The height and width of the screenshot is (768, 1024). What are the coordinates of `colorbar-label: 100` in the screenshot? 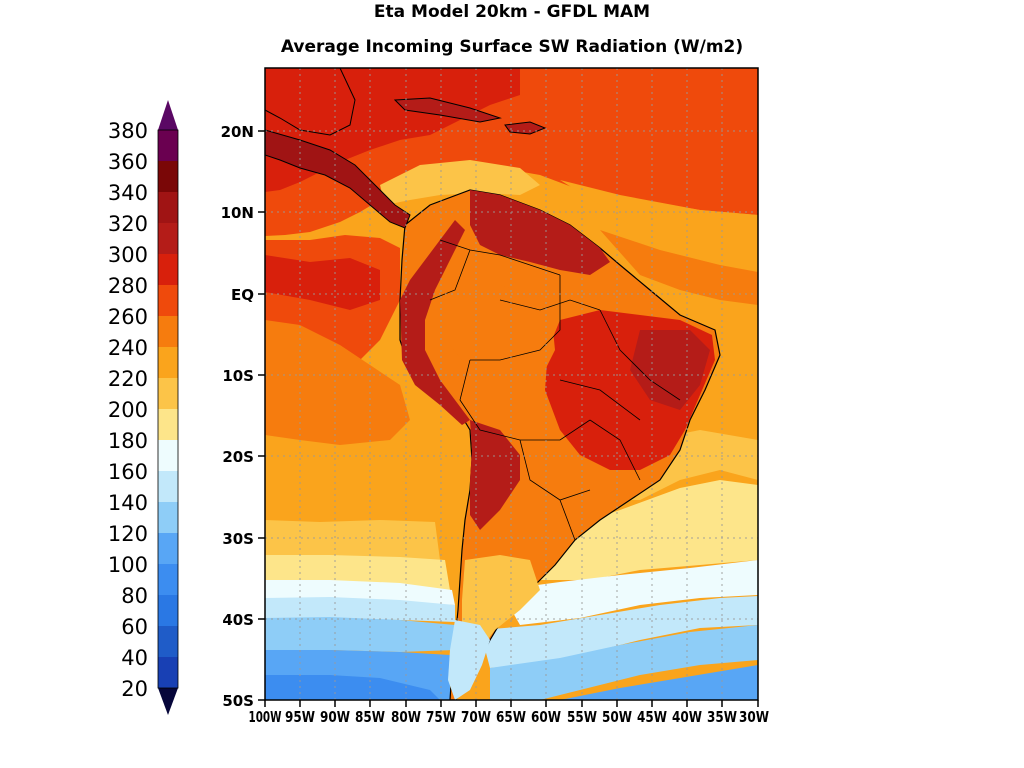 It's located at (128, 565).